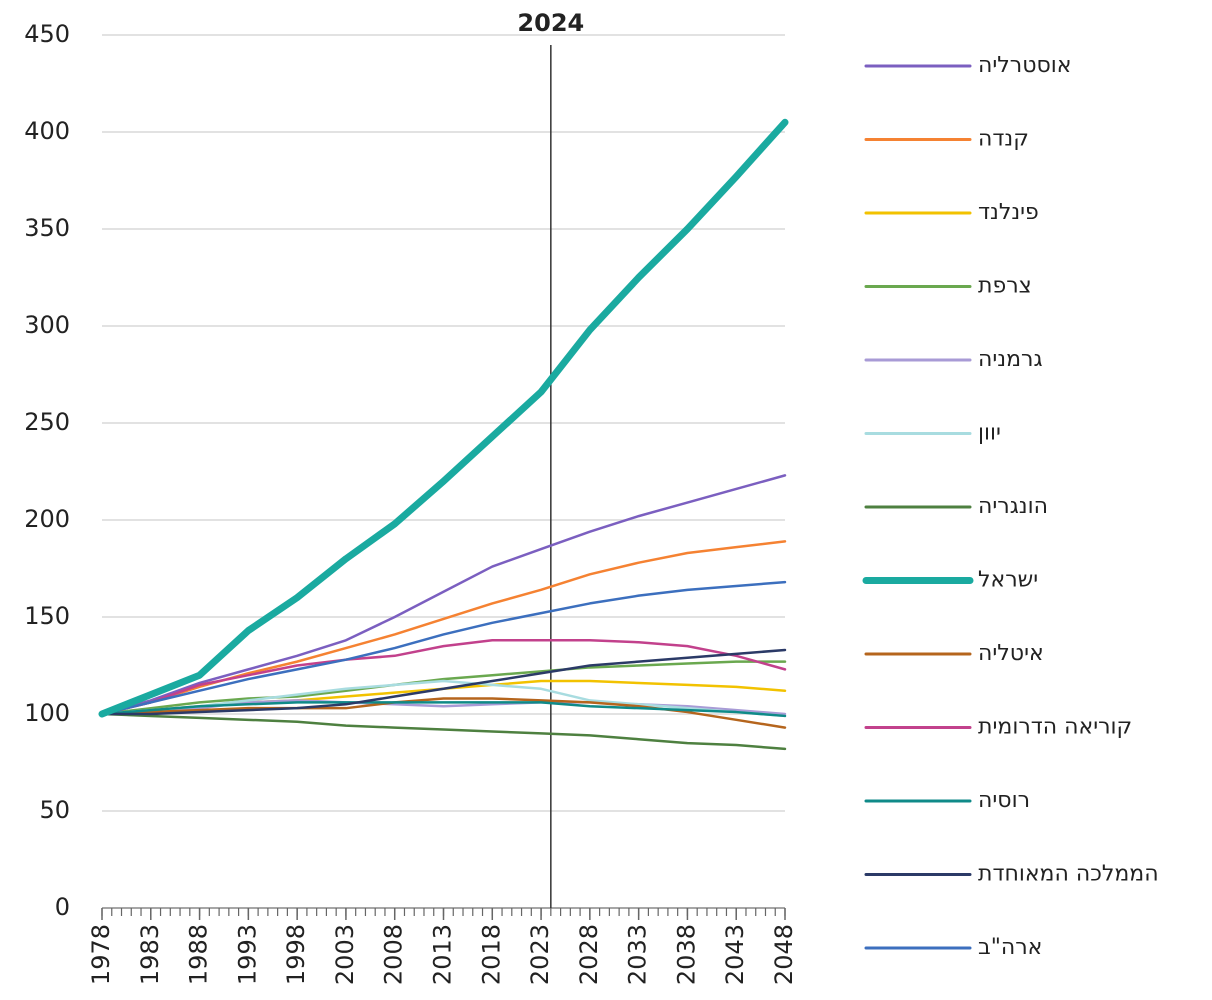 The width and height of the screenshot is (1212, 1000). I want to click on legend-label: קוריאה הדרומית, so click(1055, 727).